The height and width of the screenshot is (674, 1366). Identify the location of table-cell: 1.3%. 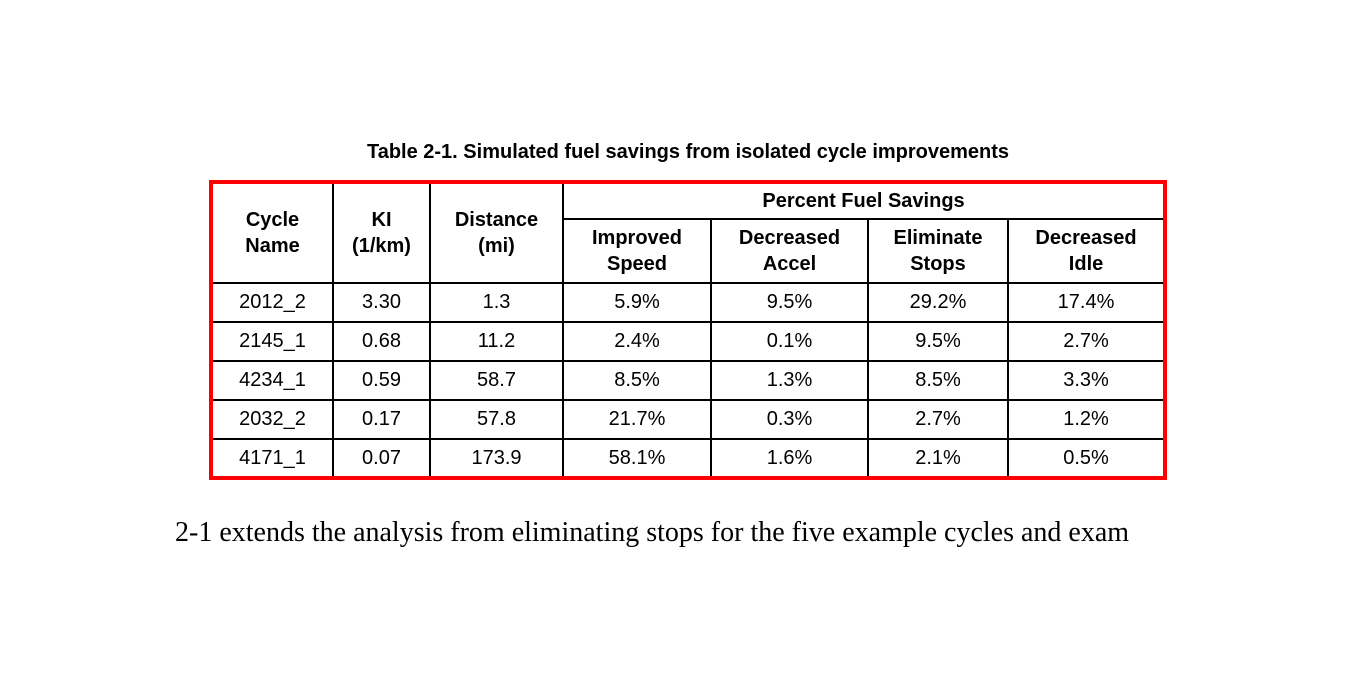
(789, 380).